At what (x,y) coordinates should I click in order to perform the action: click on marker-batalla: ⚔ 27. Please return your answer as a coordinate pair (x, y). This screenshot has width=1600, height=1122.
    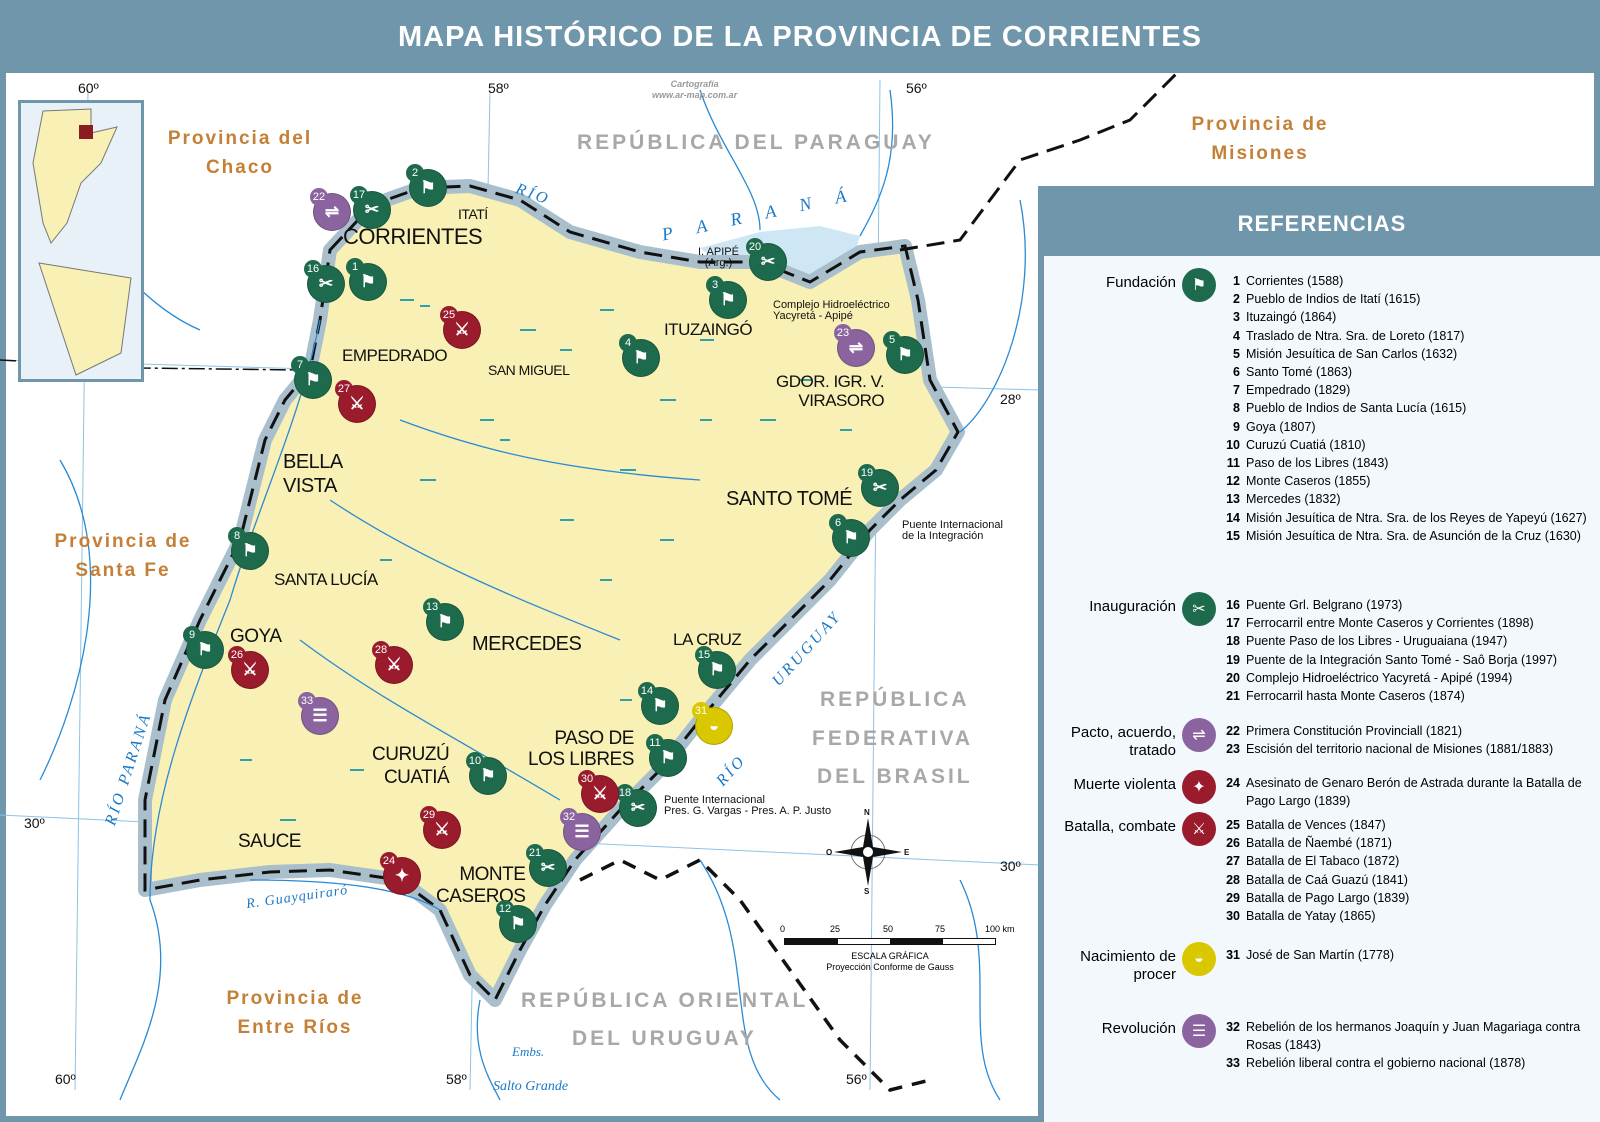
    Looking at the image, I should click on (355, 401).